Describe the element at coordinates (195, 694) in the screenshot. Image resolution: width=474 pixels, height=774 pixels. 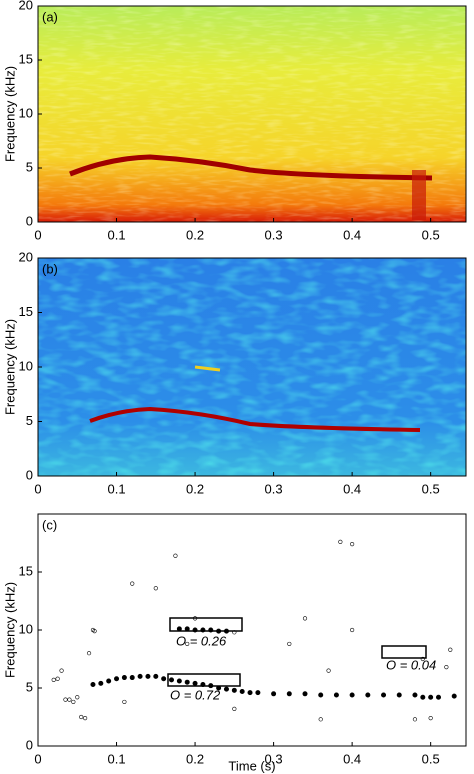
I see `annotation: O = 0.72` at that location.